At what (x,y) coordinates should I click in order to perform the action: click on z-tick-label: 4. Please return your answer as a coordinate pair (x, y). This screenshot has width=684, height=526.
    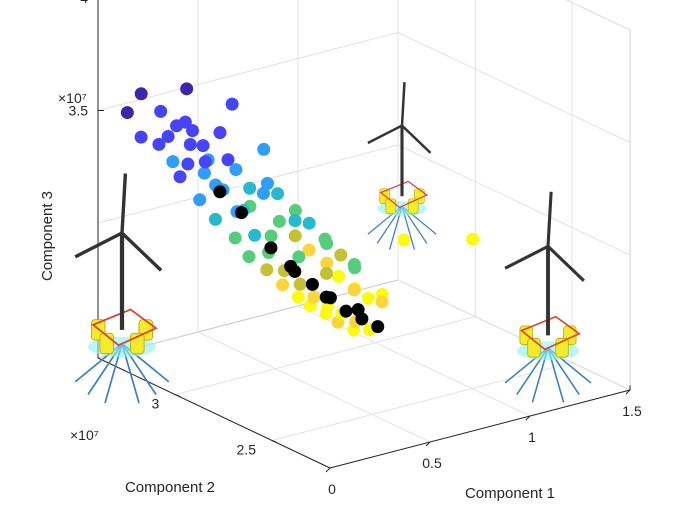
    Looking at the image, I should click on (84, 3).